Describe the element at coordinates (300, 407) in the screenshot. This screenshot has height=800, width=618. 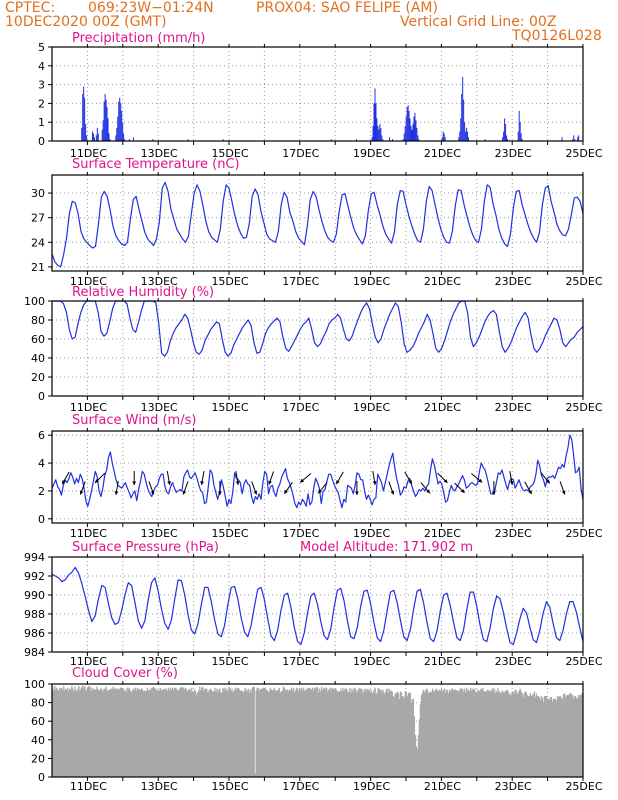
I see `panel-2-xtick-label: 17DEC` at that location.